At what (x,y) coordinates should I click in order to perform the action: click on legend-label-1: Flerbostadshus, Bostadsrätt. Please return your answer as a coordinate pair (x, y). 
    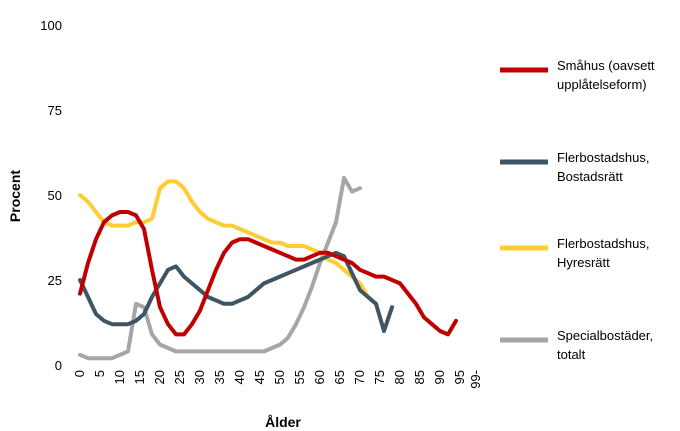
    Looking at the image, I should click on (603, 167).